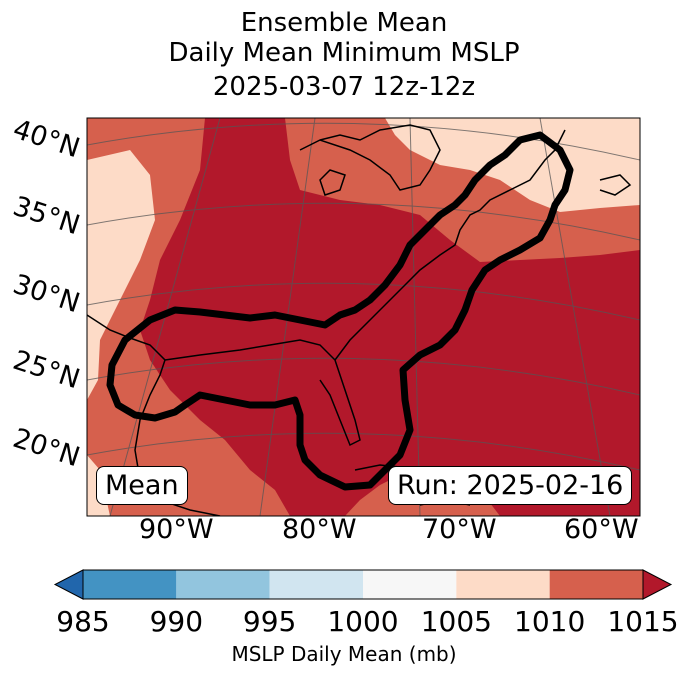 The height and width of the screenshot is (674, 688). Describe the element at coordinates (176, 529) in the screenshot. I see `lon-label-90w: 90°W` at that location.